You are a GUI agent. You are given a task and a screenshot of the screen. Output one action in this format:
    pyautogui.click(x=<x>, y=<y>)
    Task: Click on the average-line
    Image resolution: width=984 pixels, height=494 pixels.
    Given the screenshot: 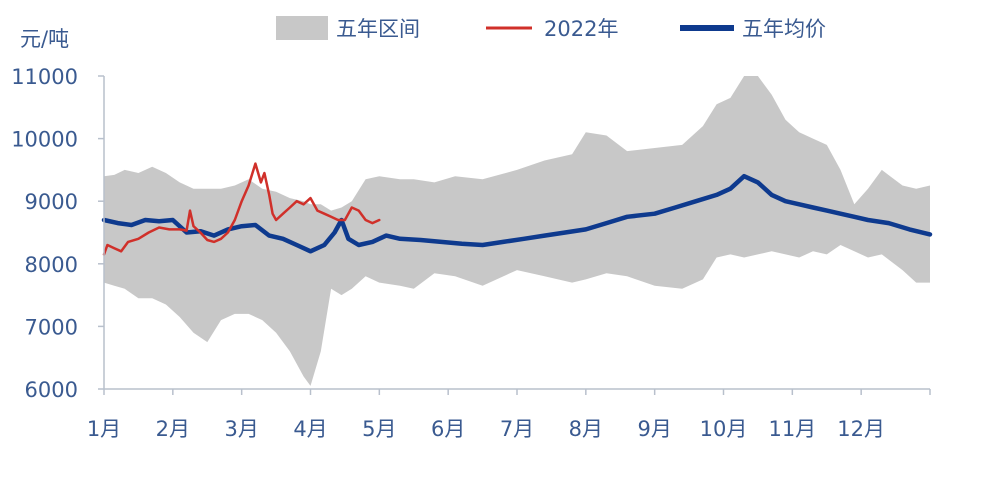 What is the action you would take?
    pyautogui.click(x=517, y=213)
    